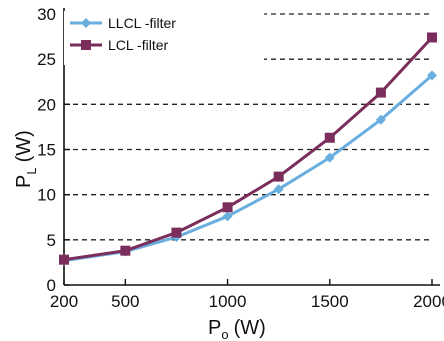 Image resolution: width=444 pixels, height=341 pixels. I want to click on y-tick-labels: 0 5 10 15 20 25 30, so click(46, 150).